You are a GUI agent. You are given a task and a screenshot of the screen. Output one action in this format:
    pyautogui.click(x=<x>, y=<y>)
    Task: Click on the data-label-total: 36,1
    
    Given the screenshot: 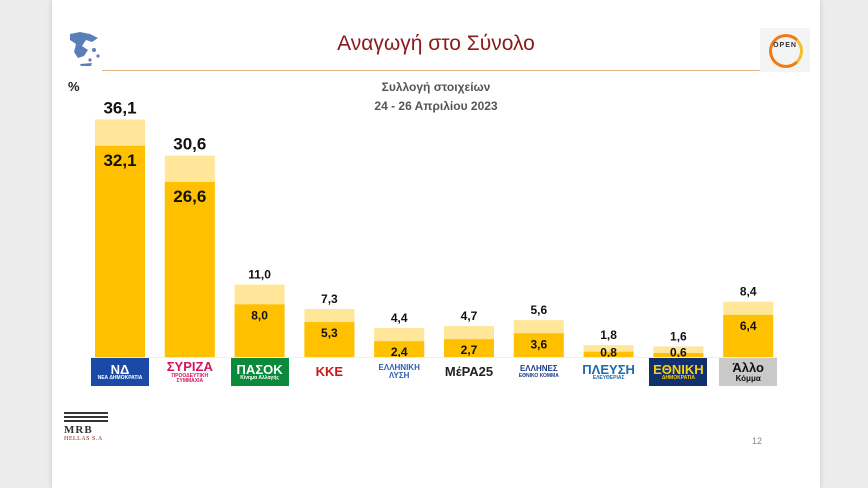 What is the action you would take?
    pyautogui.click(x=119, y=107)
    